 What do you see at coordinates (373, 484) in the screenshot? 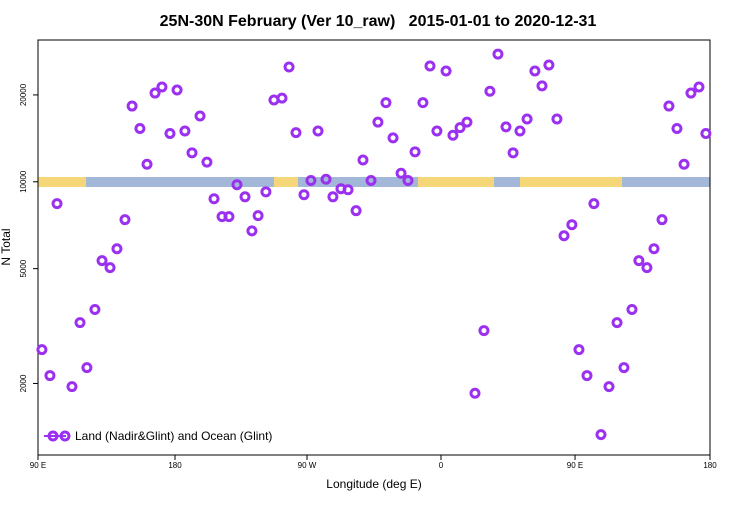
I see `x-axis-label: Longitude (deg E)` at bounding box center [373, 484].